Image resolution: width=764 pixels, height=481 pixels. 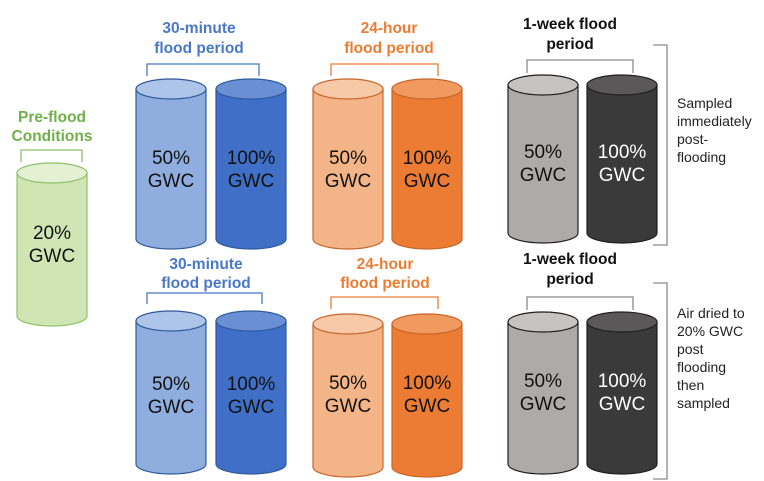 What do you see at coordinates (714, 130) in the screenshot?
I see `row-note: Sampled immediately post- flooding` at bounding box center [714, 130].